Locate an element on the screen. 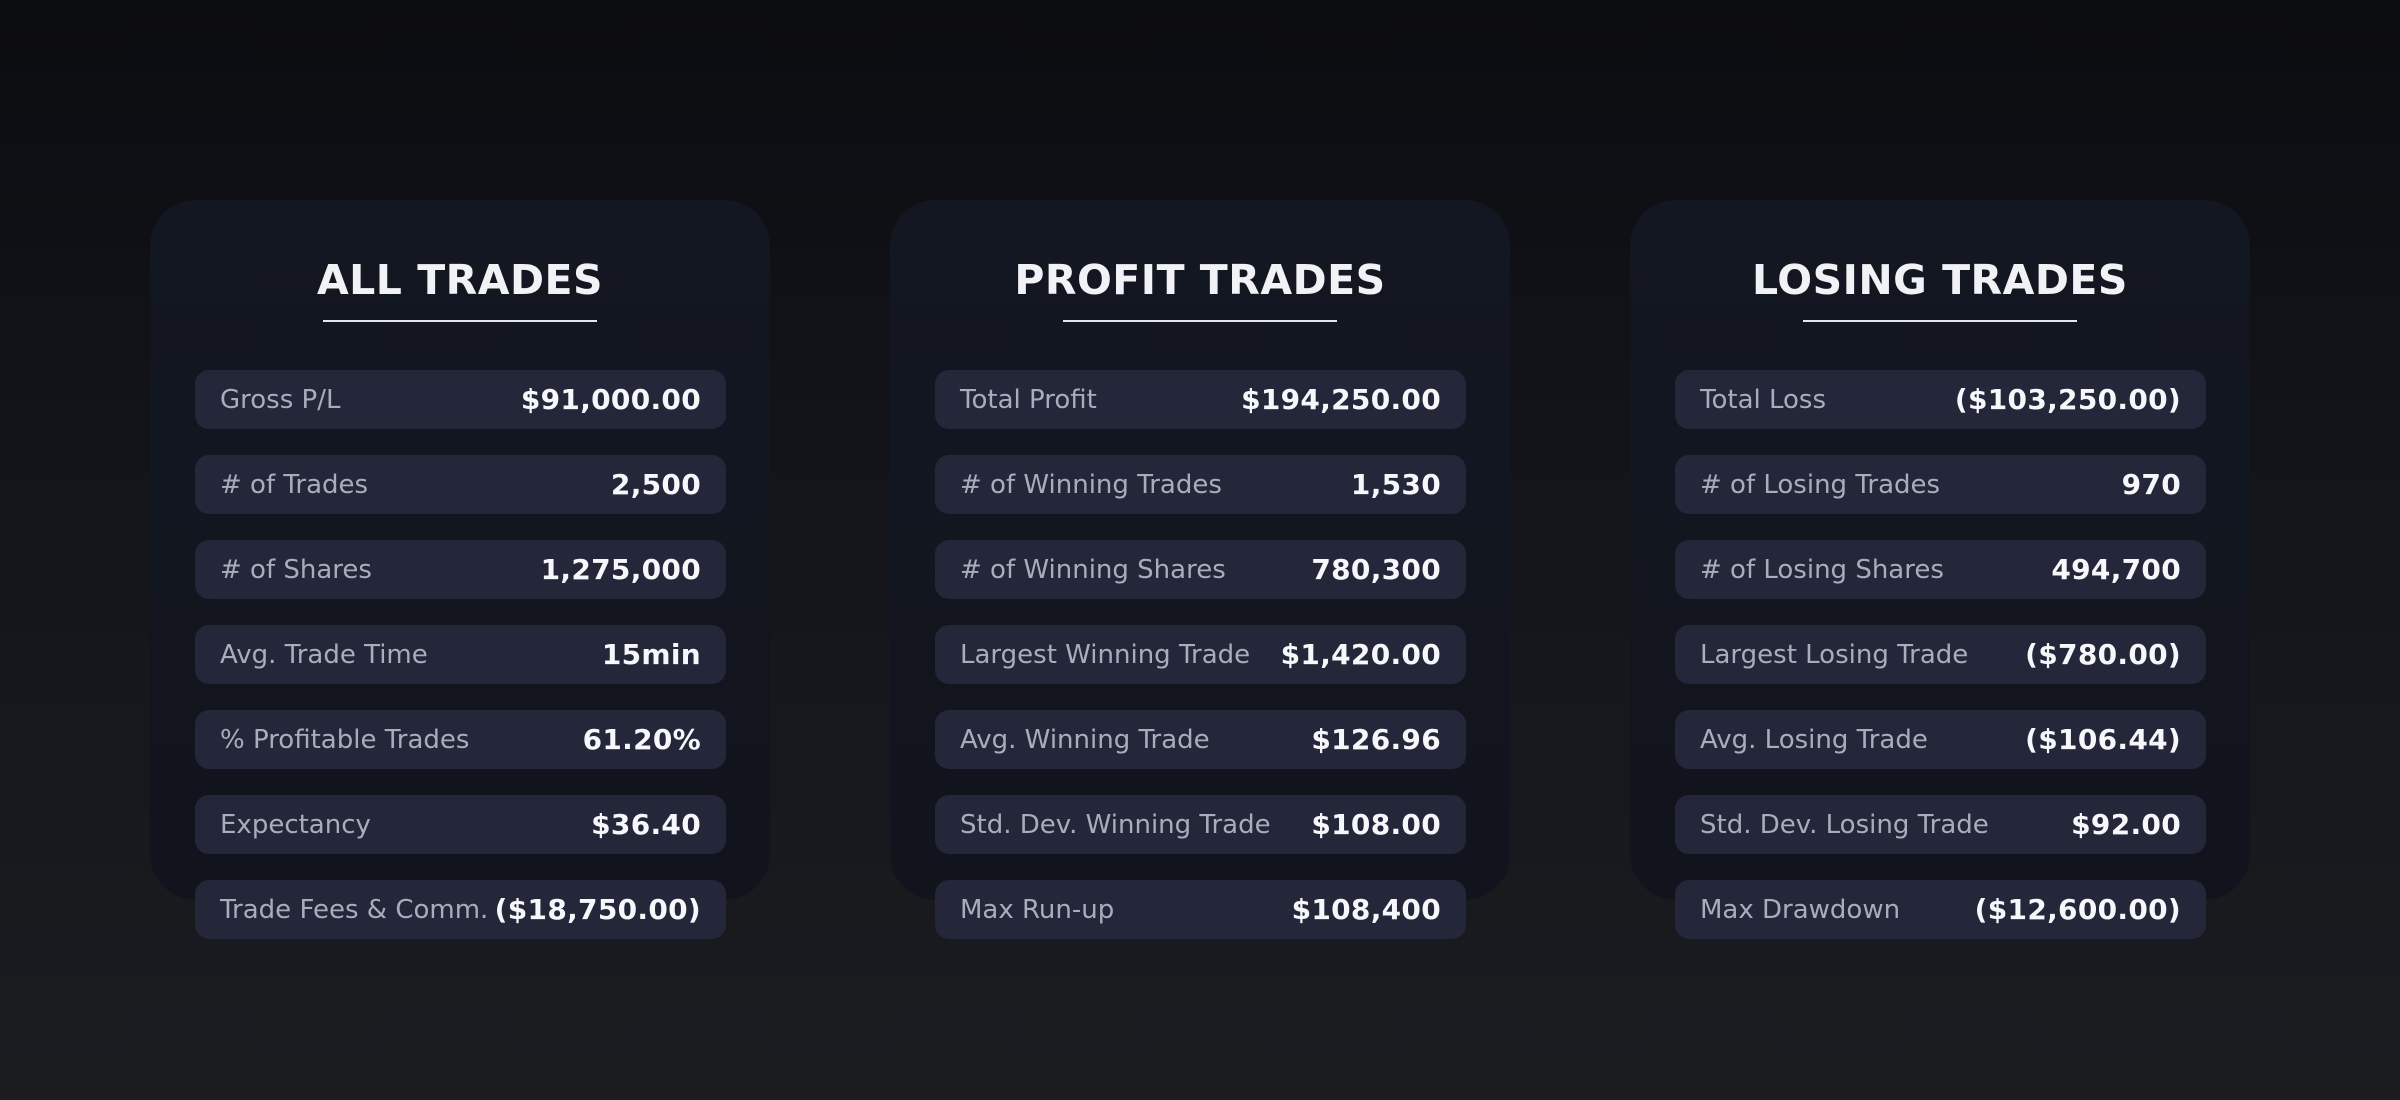 Image resolution: width=2400 pixels, height=1100 pixels. stat-label: Total Profit is located at coordinates (1028, 399).